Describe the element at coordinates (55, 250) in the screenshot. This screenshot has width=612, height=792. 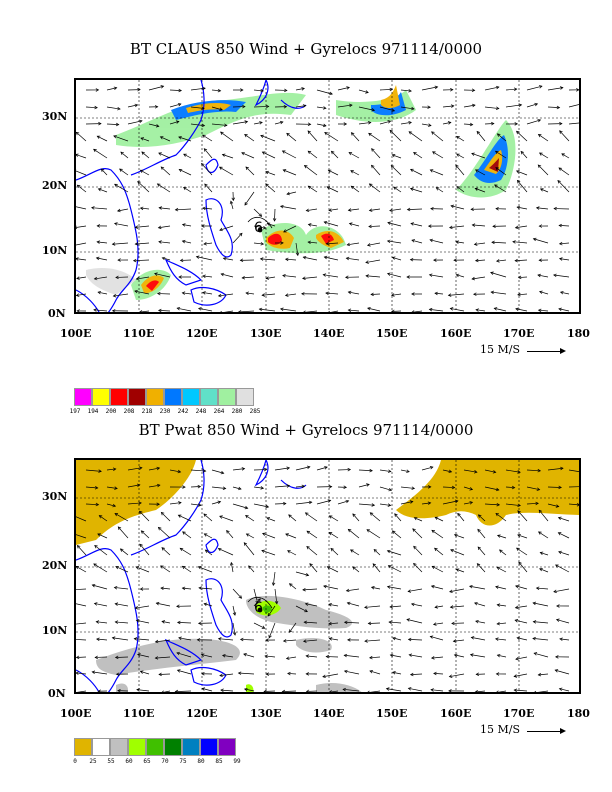
I see `y-tick-10n: 10N` at that location.